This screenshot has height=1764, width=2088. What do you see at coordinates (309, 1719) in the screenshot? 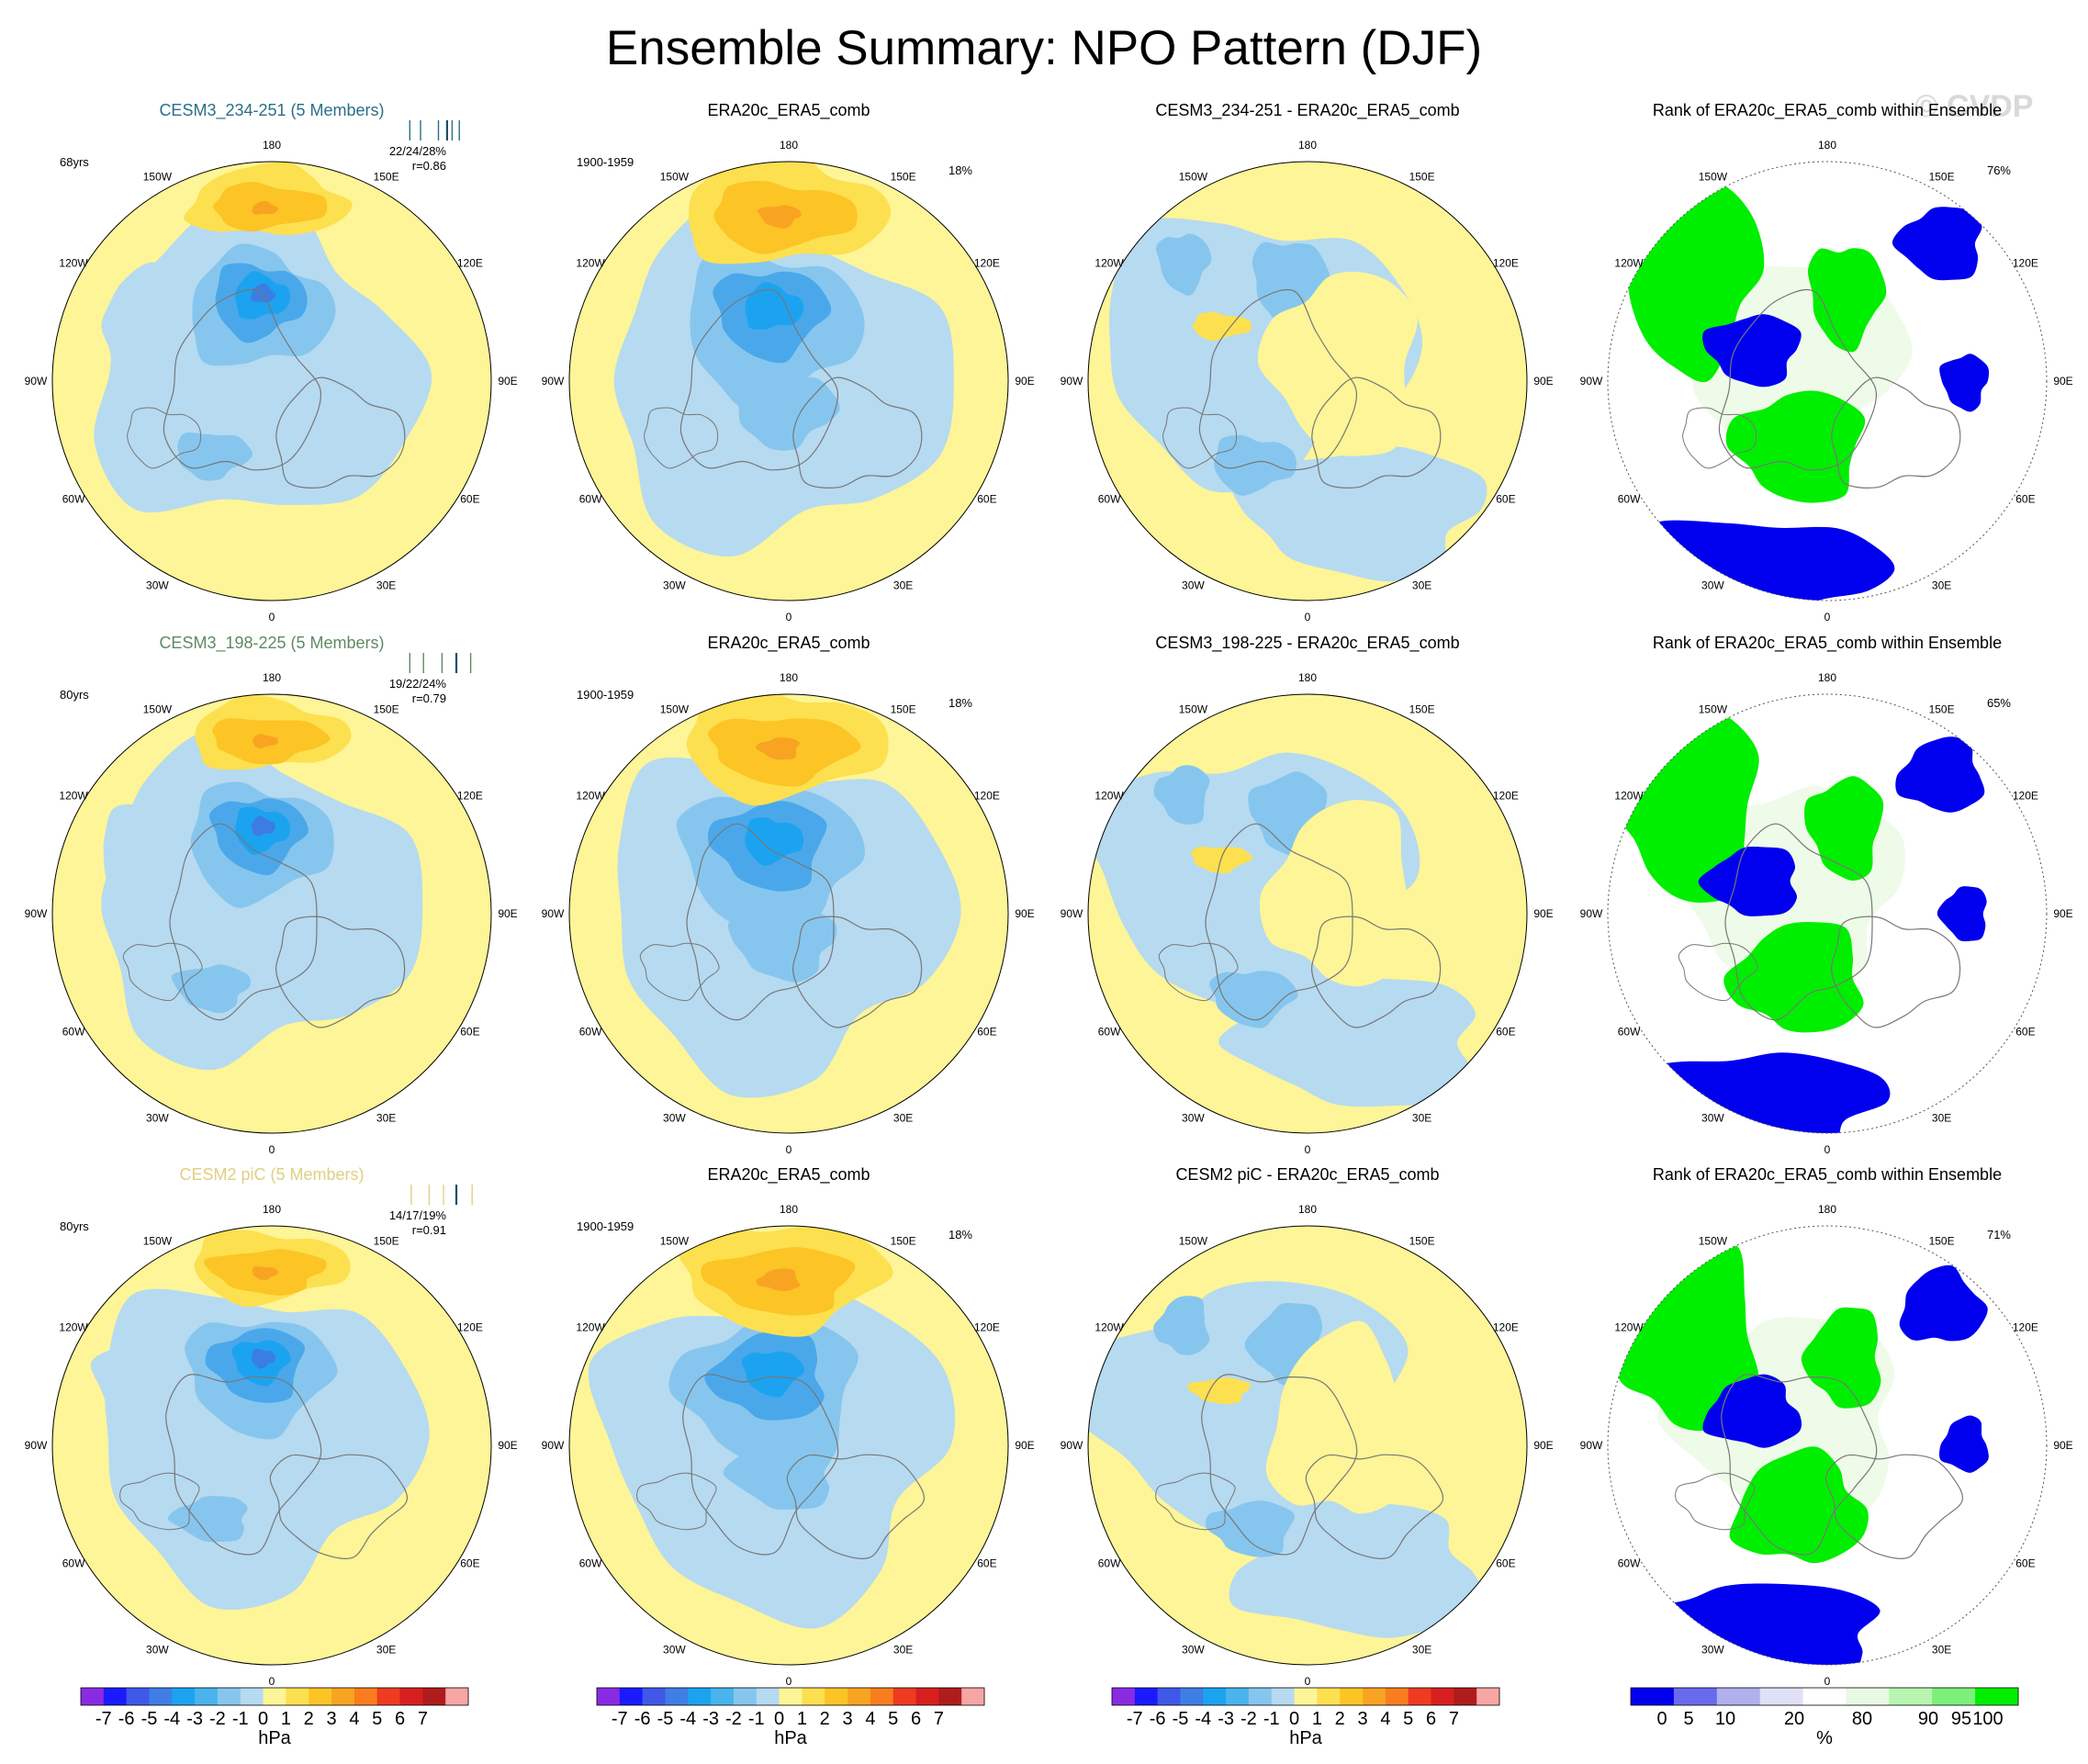
I see `colorbar-tick-label: 2` at bounding box center [309, 1719].